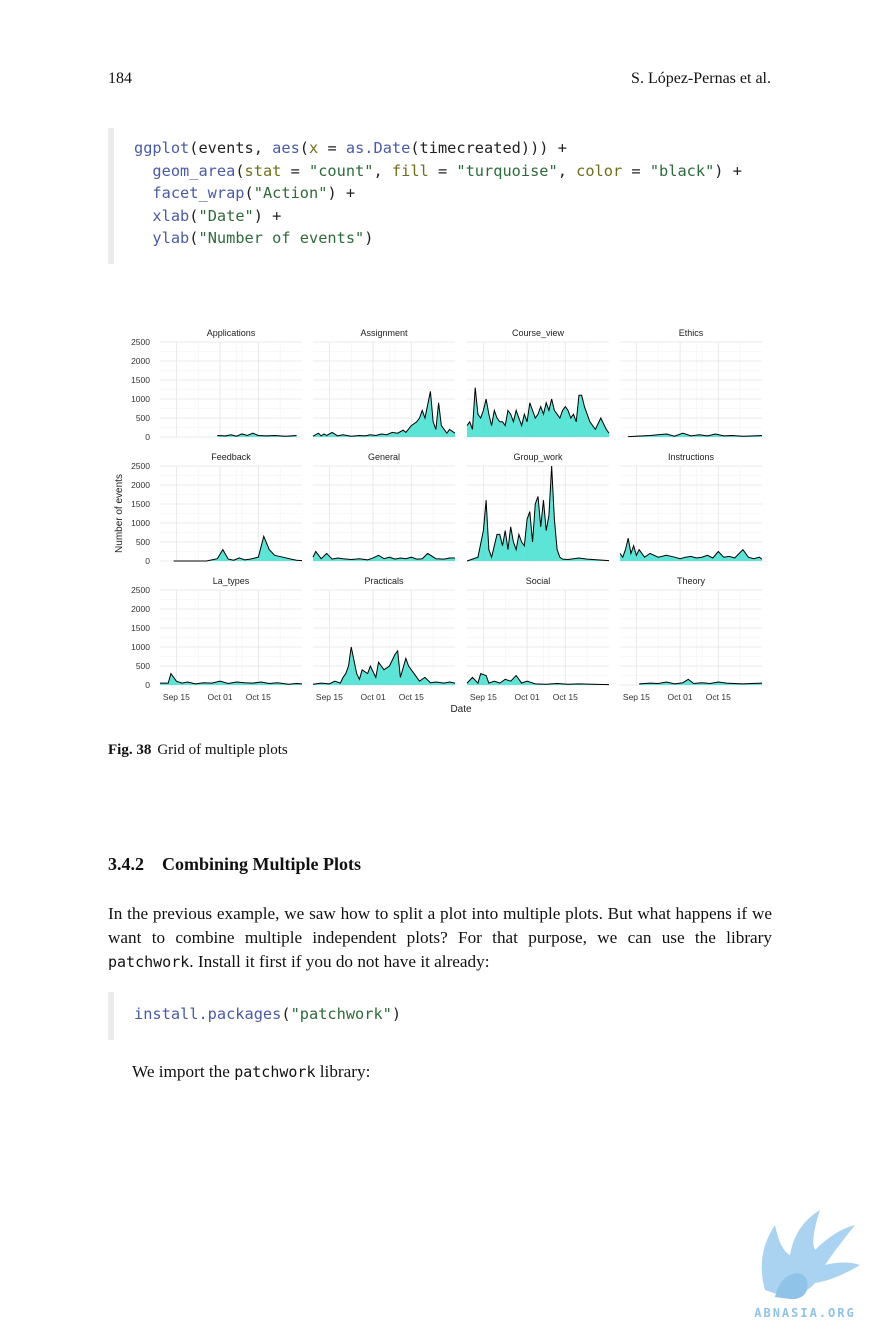 This screenshot has width=879, height=1333. Describe the element at coordinates (225, 216) in the screenshot. I see `code-token: "Date"` at that location.